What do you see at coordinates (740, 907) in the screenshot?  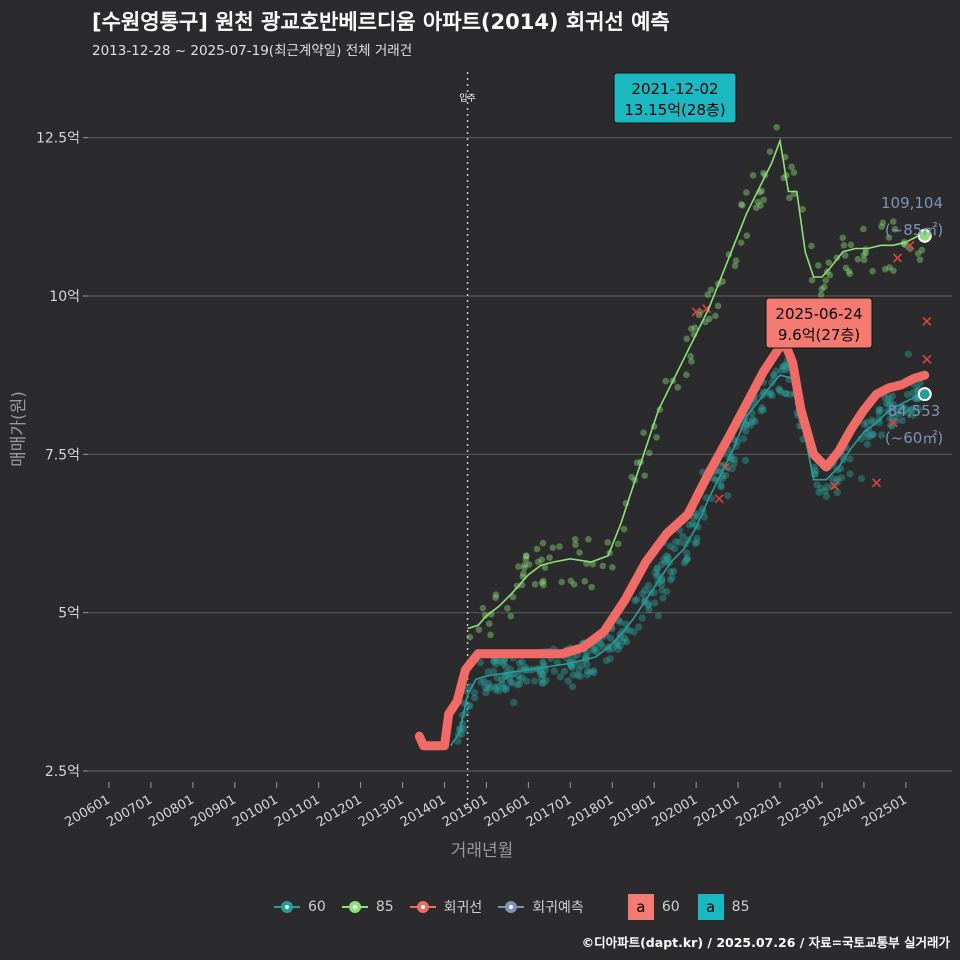 I see `legend-box-85-label: 85` at bounding box center [740, 907].